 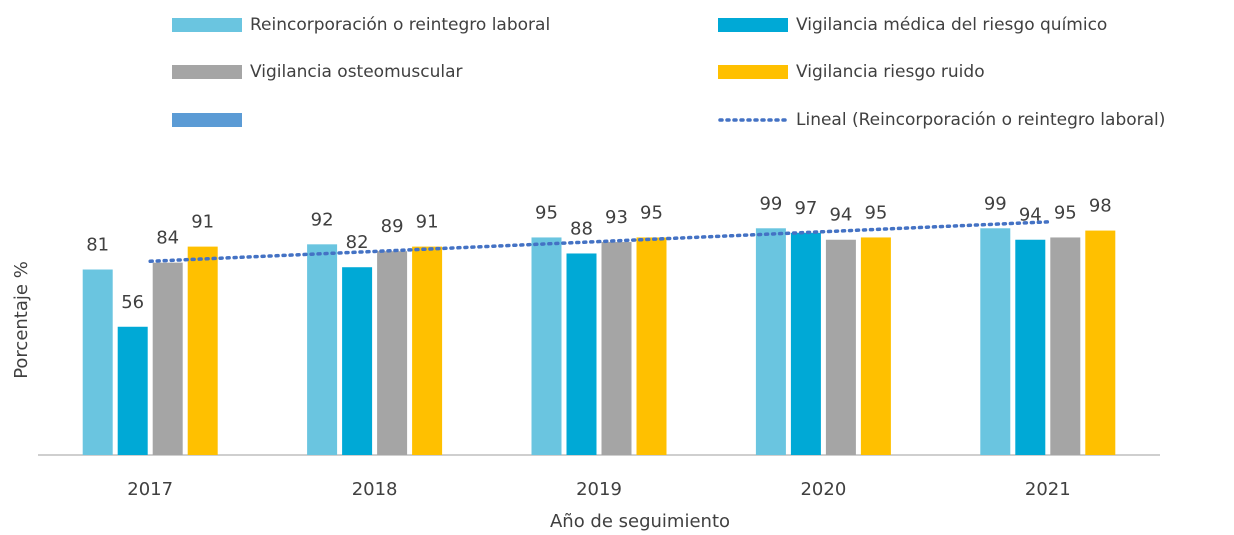 I want to click on data-label: 89, so click(x=392, y=226).